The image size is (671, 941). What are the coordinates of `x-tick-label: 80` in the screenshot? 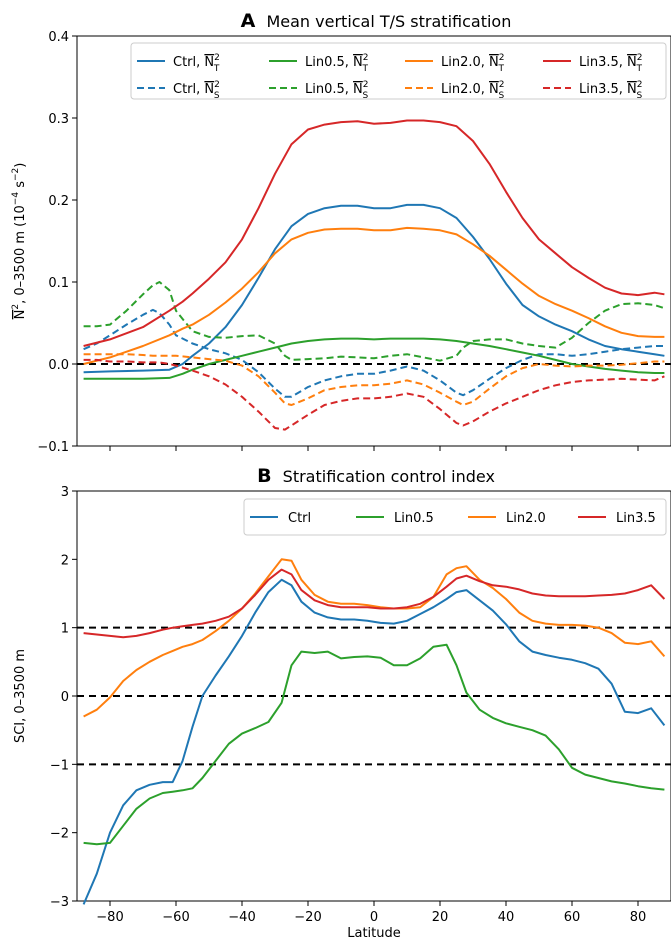 It's located at (638, 917).